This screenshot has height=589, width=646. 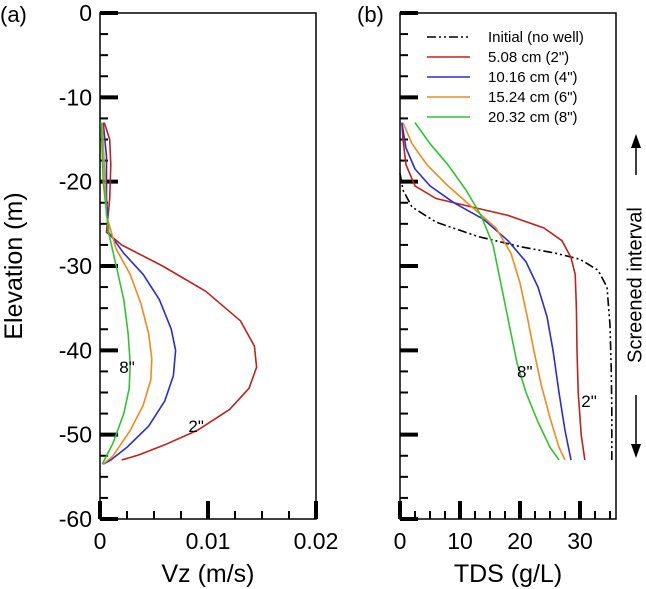 I want to click on panel-a-y-ticks: 0 -10 -20 -30 -40 -50 -60, so click(x=88, y=266).